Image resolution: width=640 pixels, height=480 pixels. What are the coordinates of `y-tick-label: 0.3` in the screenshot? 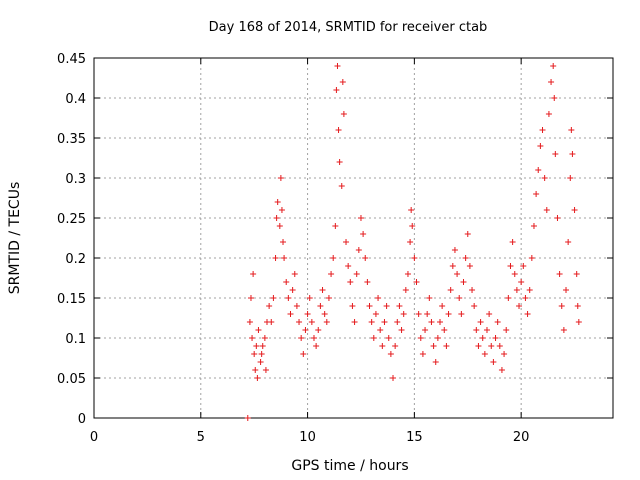 It's located at (75, 179).